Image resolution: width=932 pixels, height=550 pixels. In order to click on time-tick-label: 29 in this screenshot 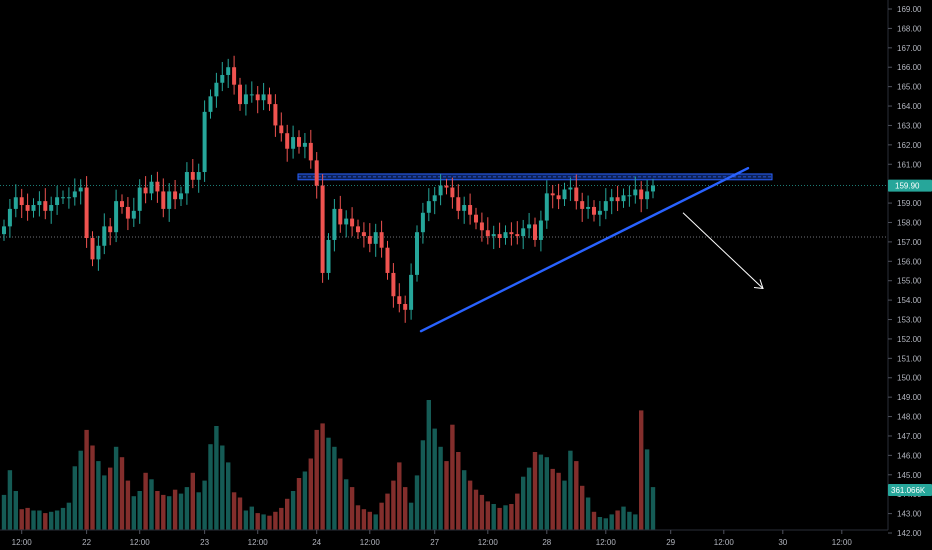, I will do `click(670, 542)`.